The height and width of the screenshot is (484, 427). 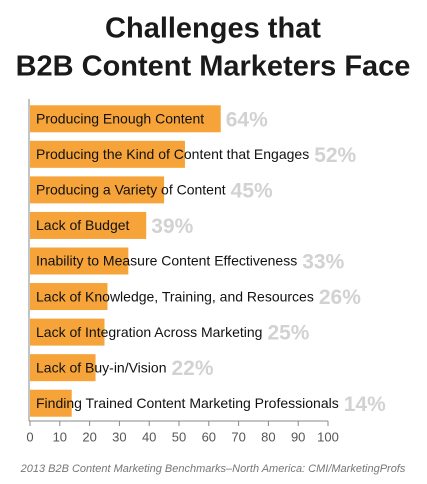 What do you see at coordinates (119, 436) in the screenshot?
I see `x-tick-label: 30` at bounding box center [119, 436].